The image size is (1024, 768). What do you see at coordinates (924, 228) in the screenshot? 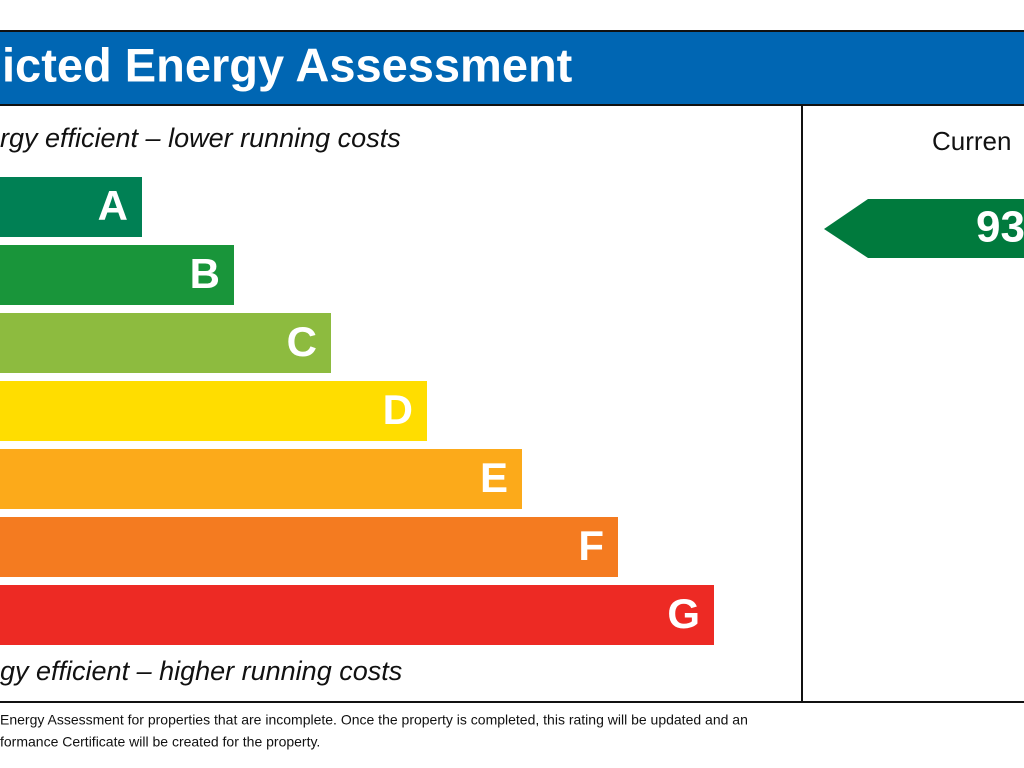
I see `current-arrow` at bounding box center [924, 228].